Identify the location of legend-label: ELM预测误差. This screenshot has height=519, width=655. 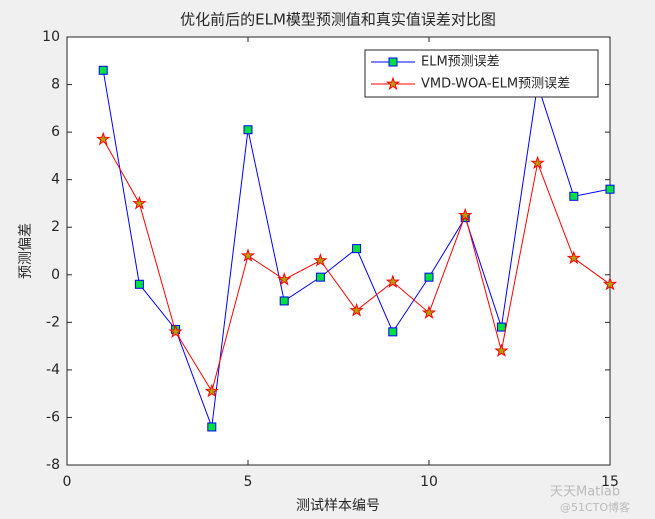
(460, 62).